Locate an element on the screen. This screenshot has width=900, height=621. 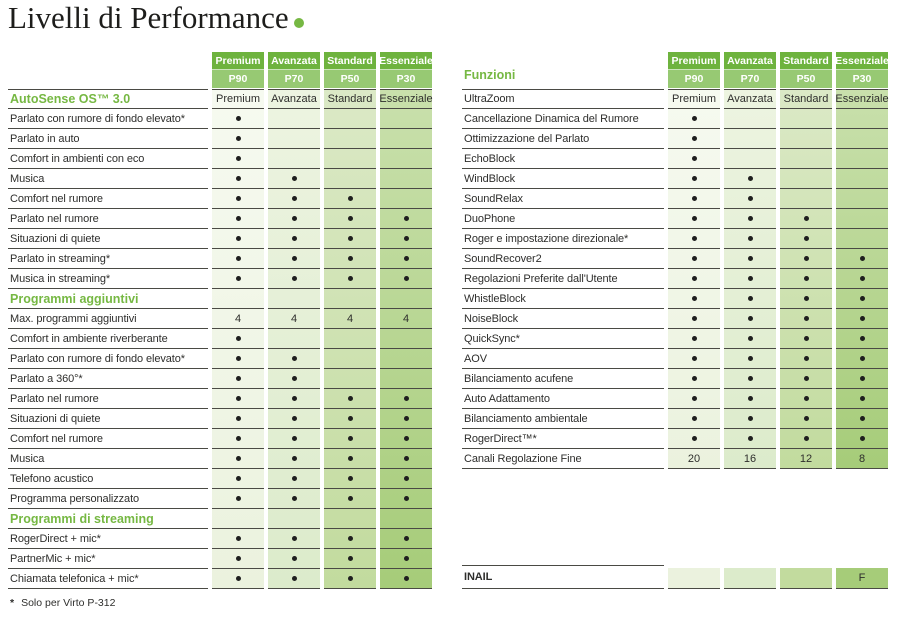
row-label: Parlato in auto is located at coordinates (108, 139).